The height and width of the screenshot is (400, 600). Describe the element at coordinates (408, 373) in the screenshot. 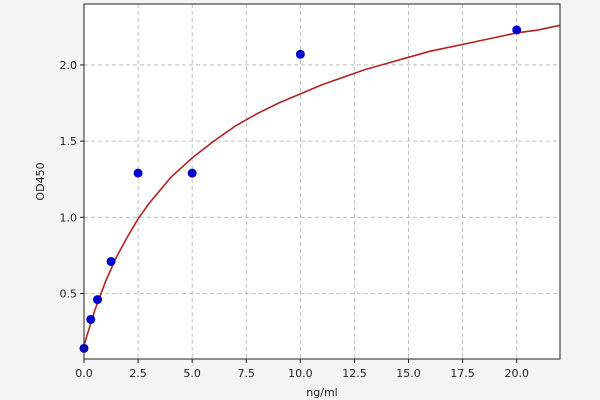

I see `x-tick-label: 15.0` at that location.